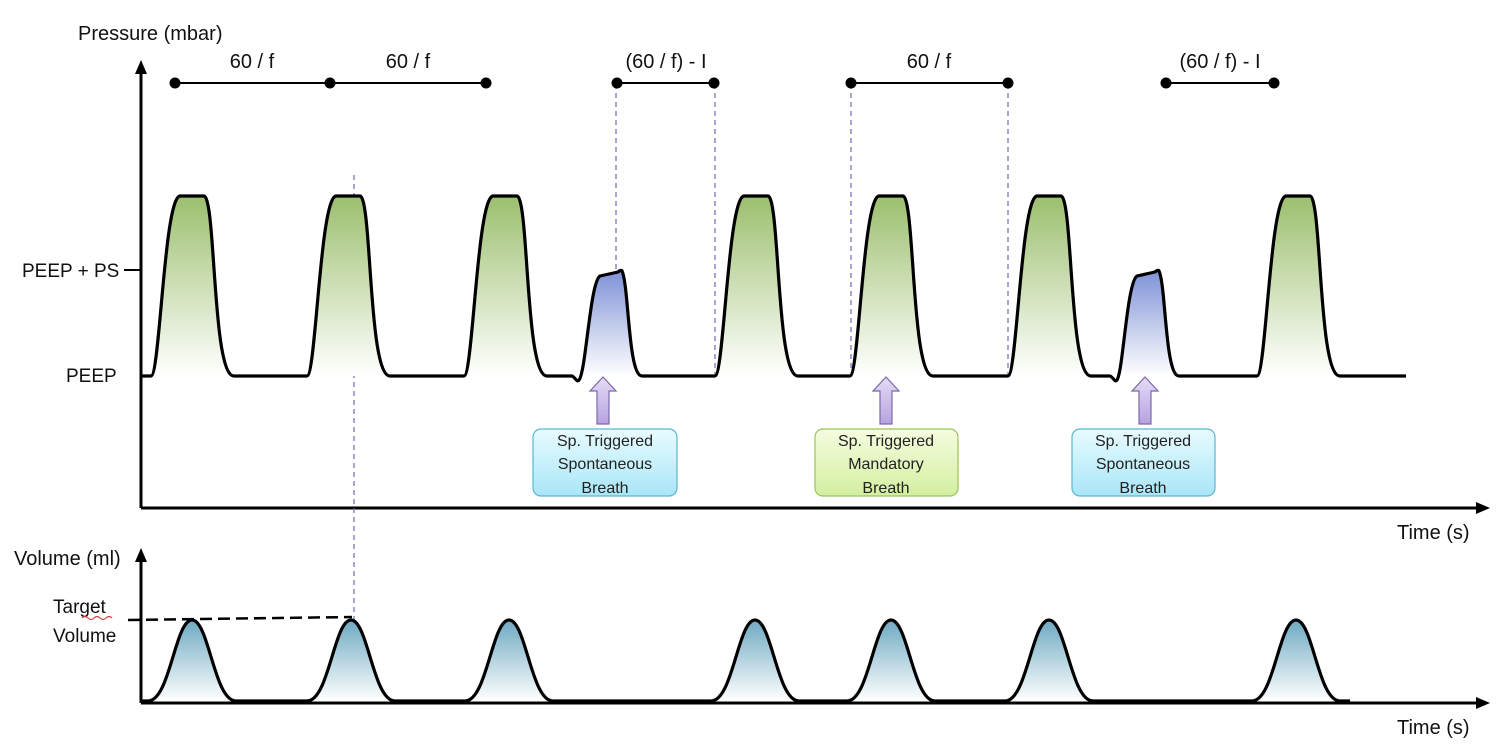  I want to click on interval-marker-5: (60 / f) - I, so click(1220, 70).